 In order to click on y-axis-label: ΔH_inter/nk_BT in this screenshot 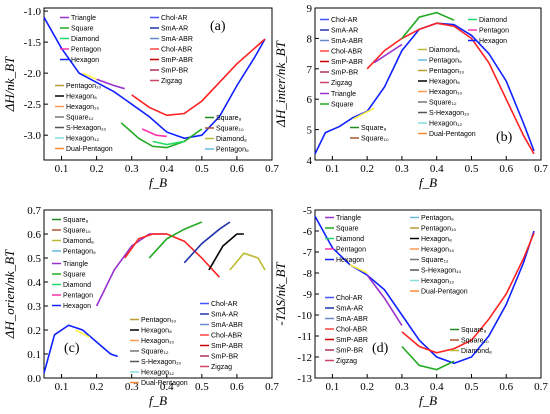, I will do `click(280, 83)`.